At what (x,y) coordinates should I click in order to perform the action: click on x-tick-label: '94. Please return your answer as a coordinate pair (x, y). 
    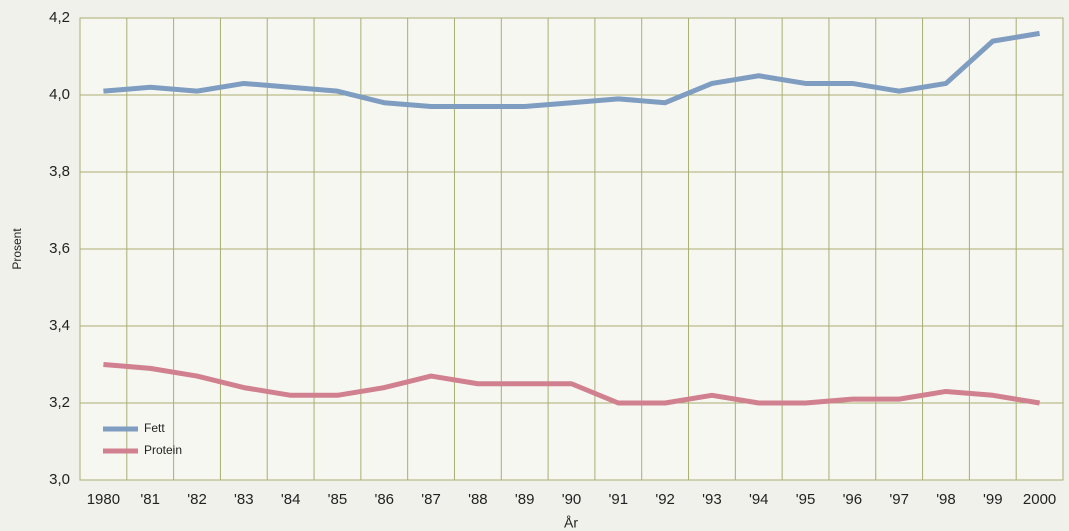
    Looking at the image, I should click on (759, 499).